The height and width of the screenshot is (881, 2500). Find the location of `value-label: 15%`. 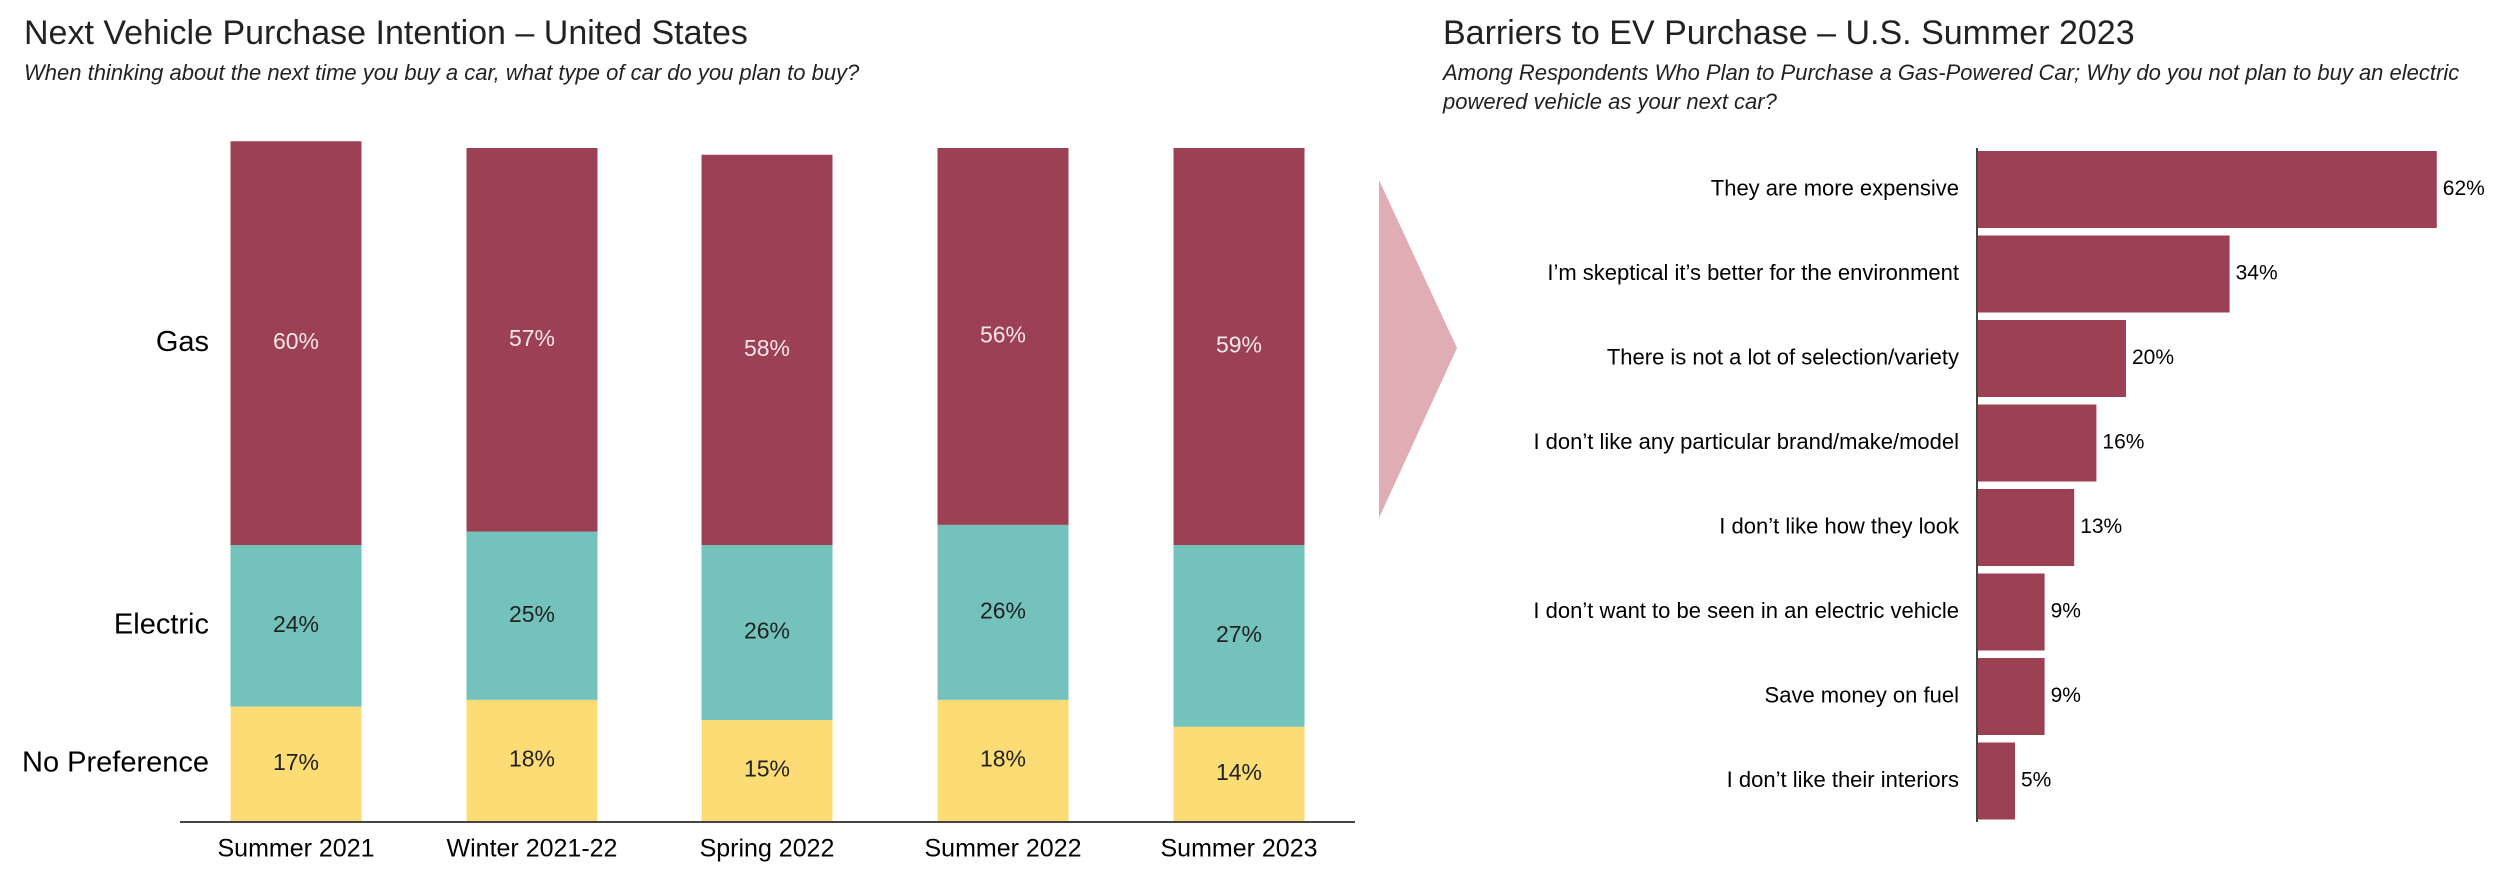

value-label: 15% is located at coordinates (767, 769).